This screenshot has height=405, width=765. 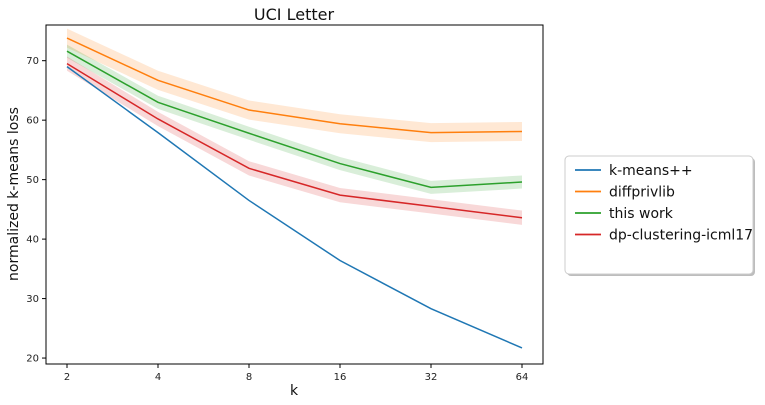 What do you see at coordinates (158, 377) in the screenshot?
I see `x-tick-label: 4` at bounding box center [158, 377].